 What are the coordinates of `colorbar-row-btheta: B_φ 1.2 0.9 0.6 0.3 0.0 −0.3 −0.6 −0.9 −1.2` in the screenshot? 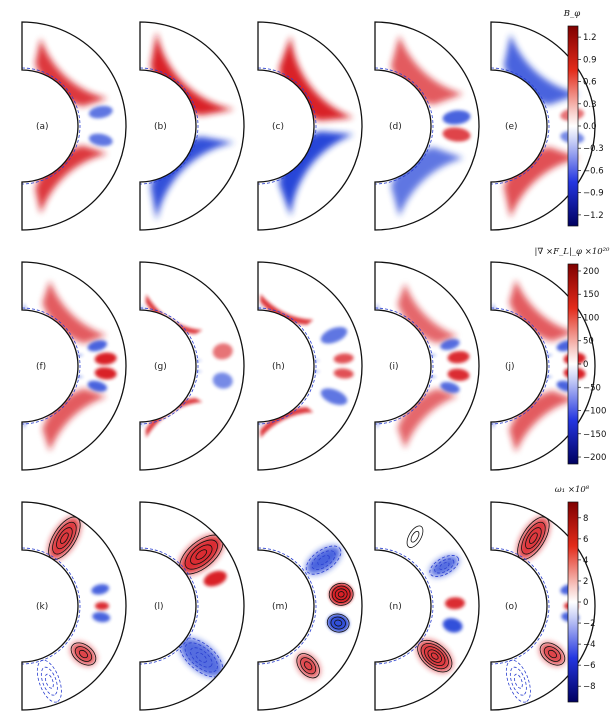 It's located at (583, 118).